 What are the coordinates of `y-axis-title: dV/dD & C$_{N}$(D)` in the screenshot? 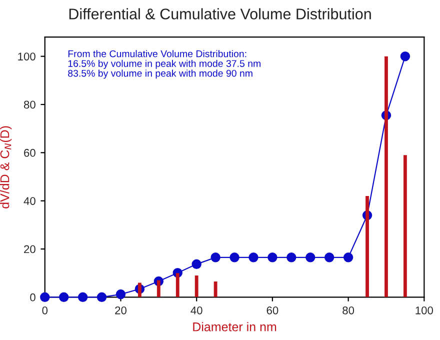 It's located at (6, 167).